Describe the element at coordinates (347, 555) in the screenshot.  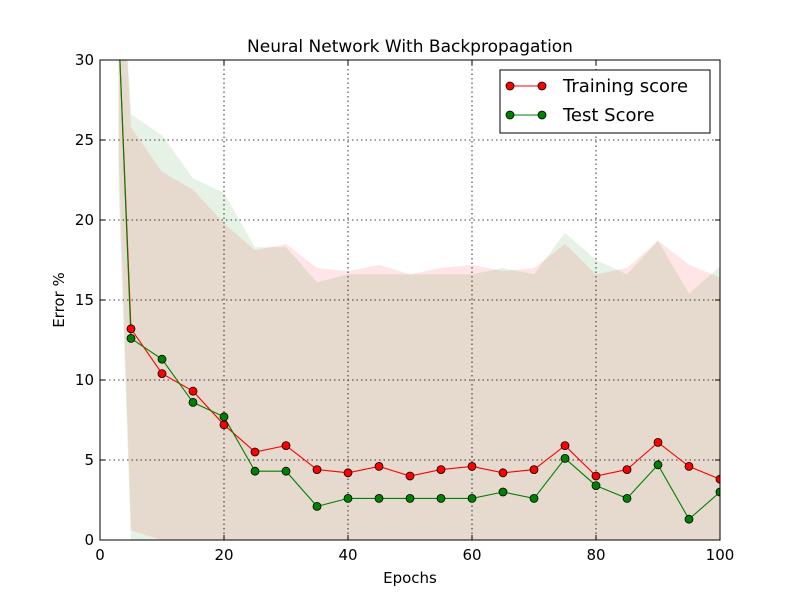
I see `x-tick-label: 40` at that location.